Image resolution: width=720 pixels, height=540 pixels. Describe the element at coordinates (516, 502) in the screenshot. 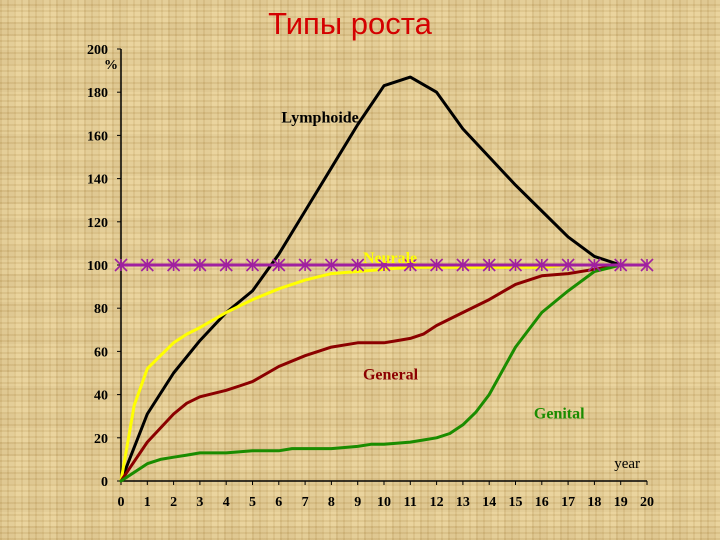

I see `x-tick-label: 15` at that location.